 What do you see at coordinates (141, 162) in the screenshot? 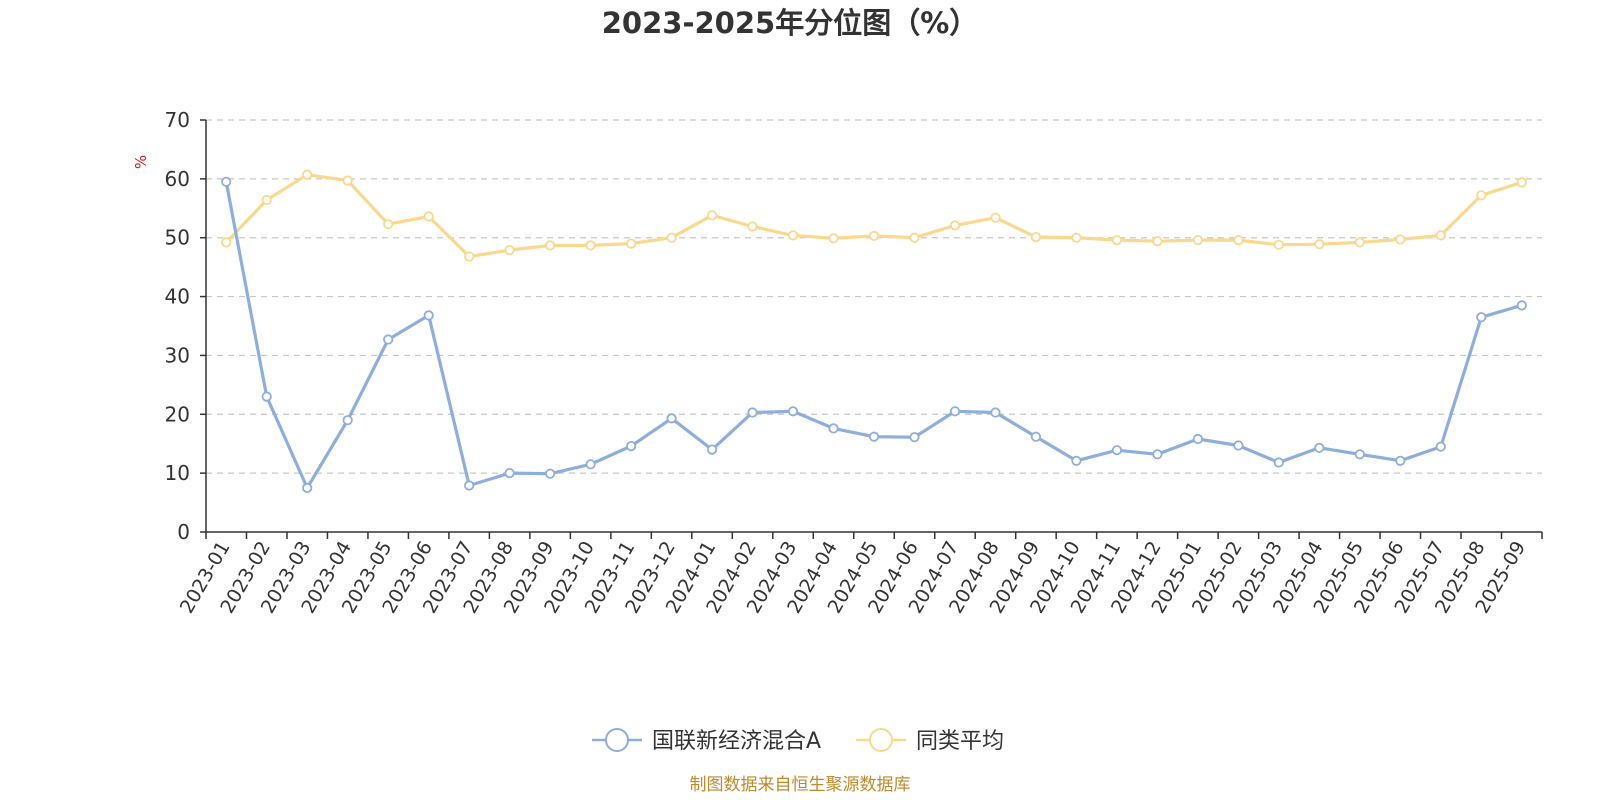
I see `y-axis-unit: %` at bounding box center [141, 162].